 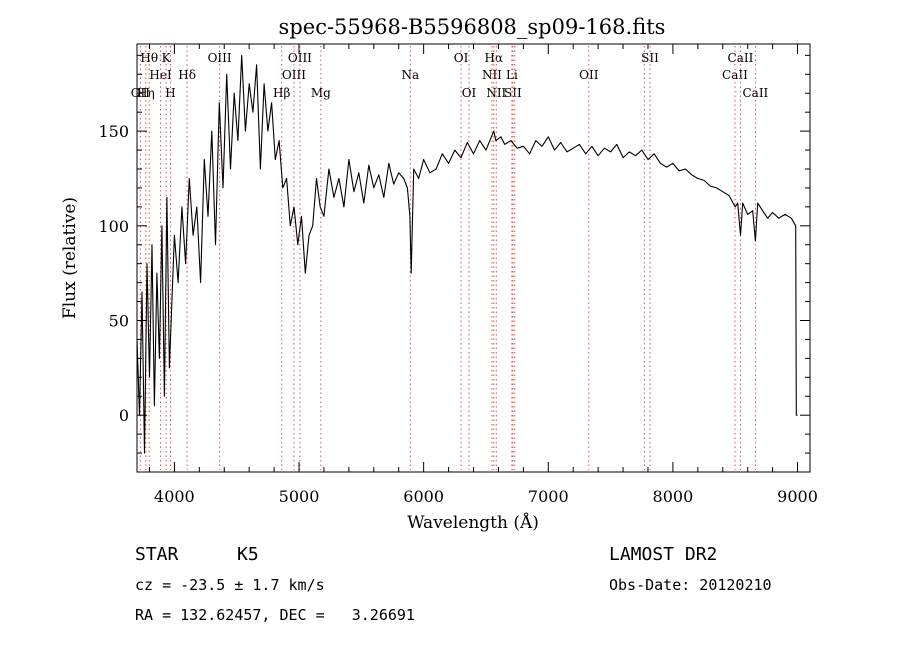 I want to click on redshift-readout: cz = -23.5 ± 1.7 km/s, so click(x=230, y=585).